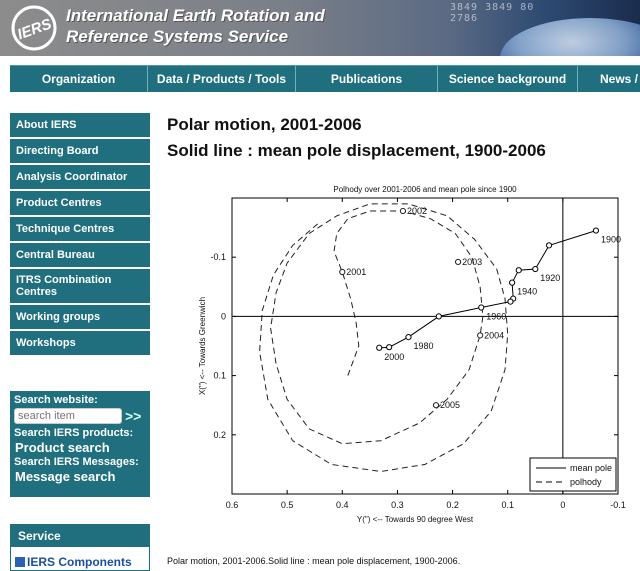  I want to click on nav-data-products-tools: Data / Products / Tools, so click(222, 79).